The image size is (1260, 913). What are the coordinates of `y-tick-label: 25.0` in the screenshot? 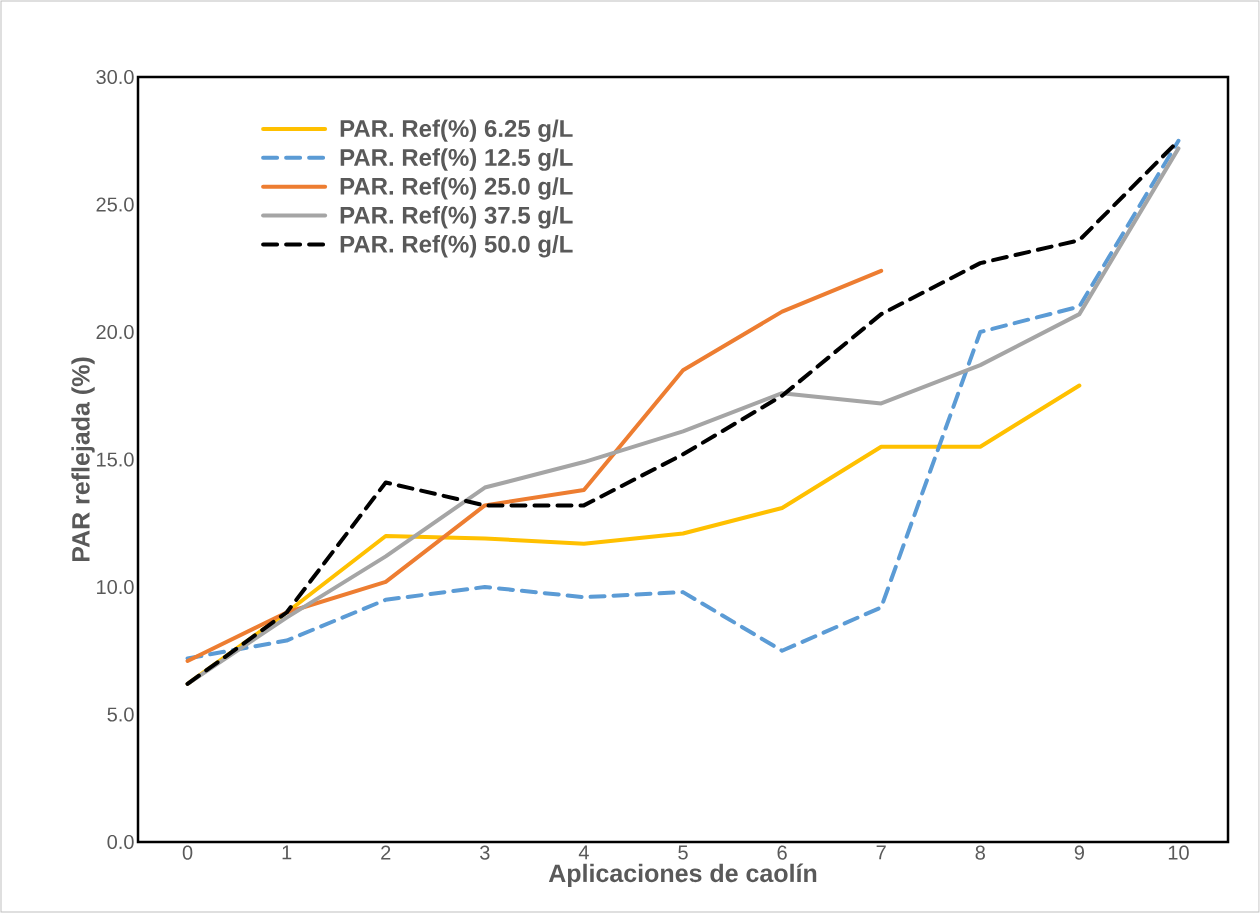 It's located at (115, 204).